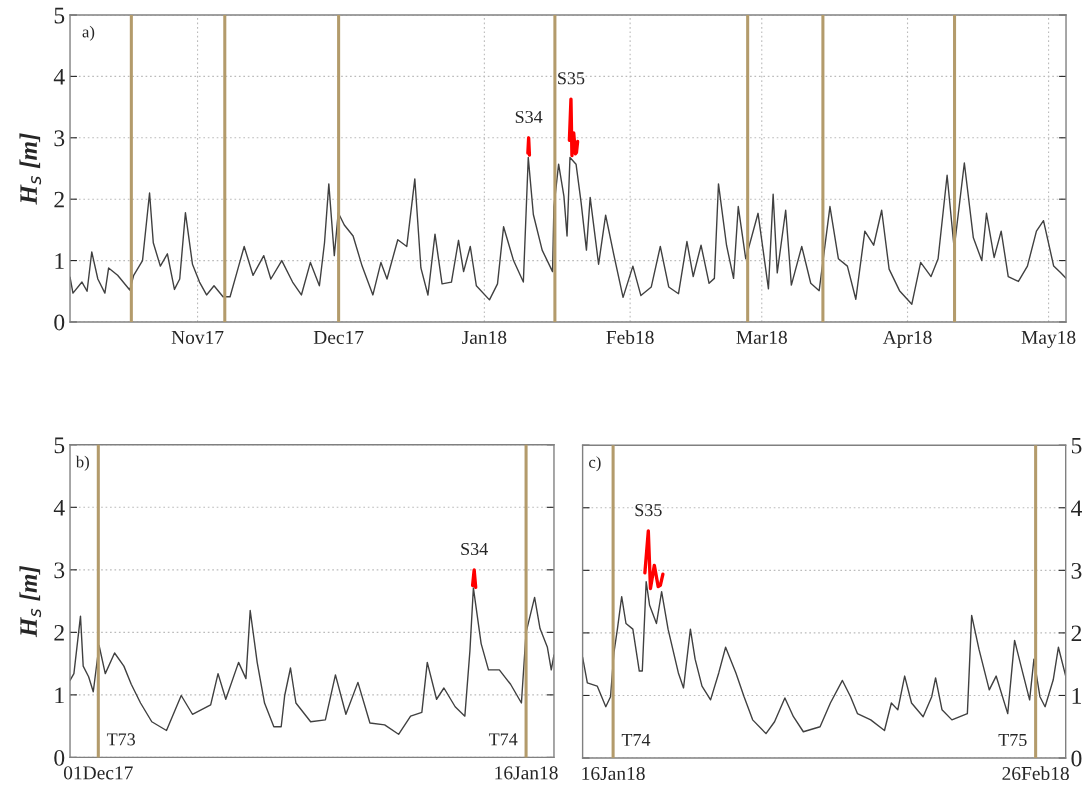  Describe the element at coordinates (761, 337) in the screenshot. I see `x-tick-label: Mar18` at that location.